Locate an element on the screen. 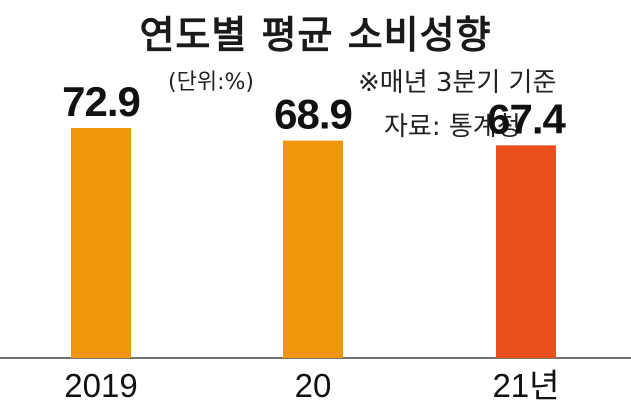 The height and width of the screenshot is (407, 631). bar-2019 is located at coordinates (101, 243).